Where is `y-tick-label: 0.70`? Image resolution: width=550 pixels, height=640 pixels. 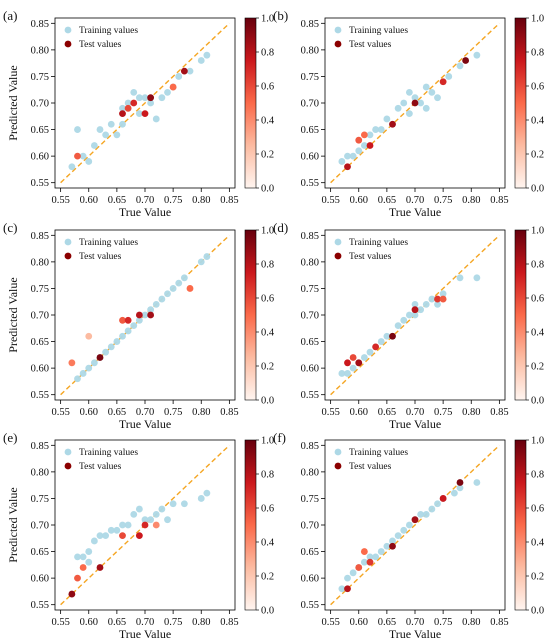 y-tick-label: 0.70 is located at coordinates (310, 316).